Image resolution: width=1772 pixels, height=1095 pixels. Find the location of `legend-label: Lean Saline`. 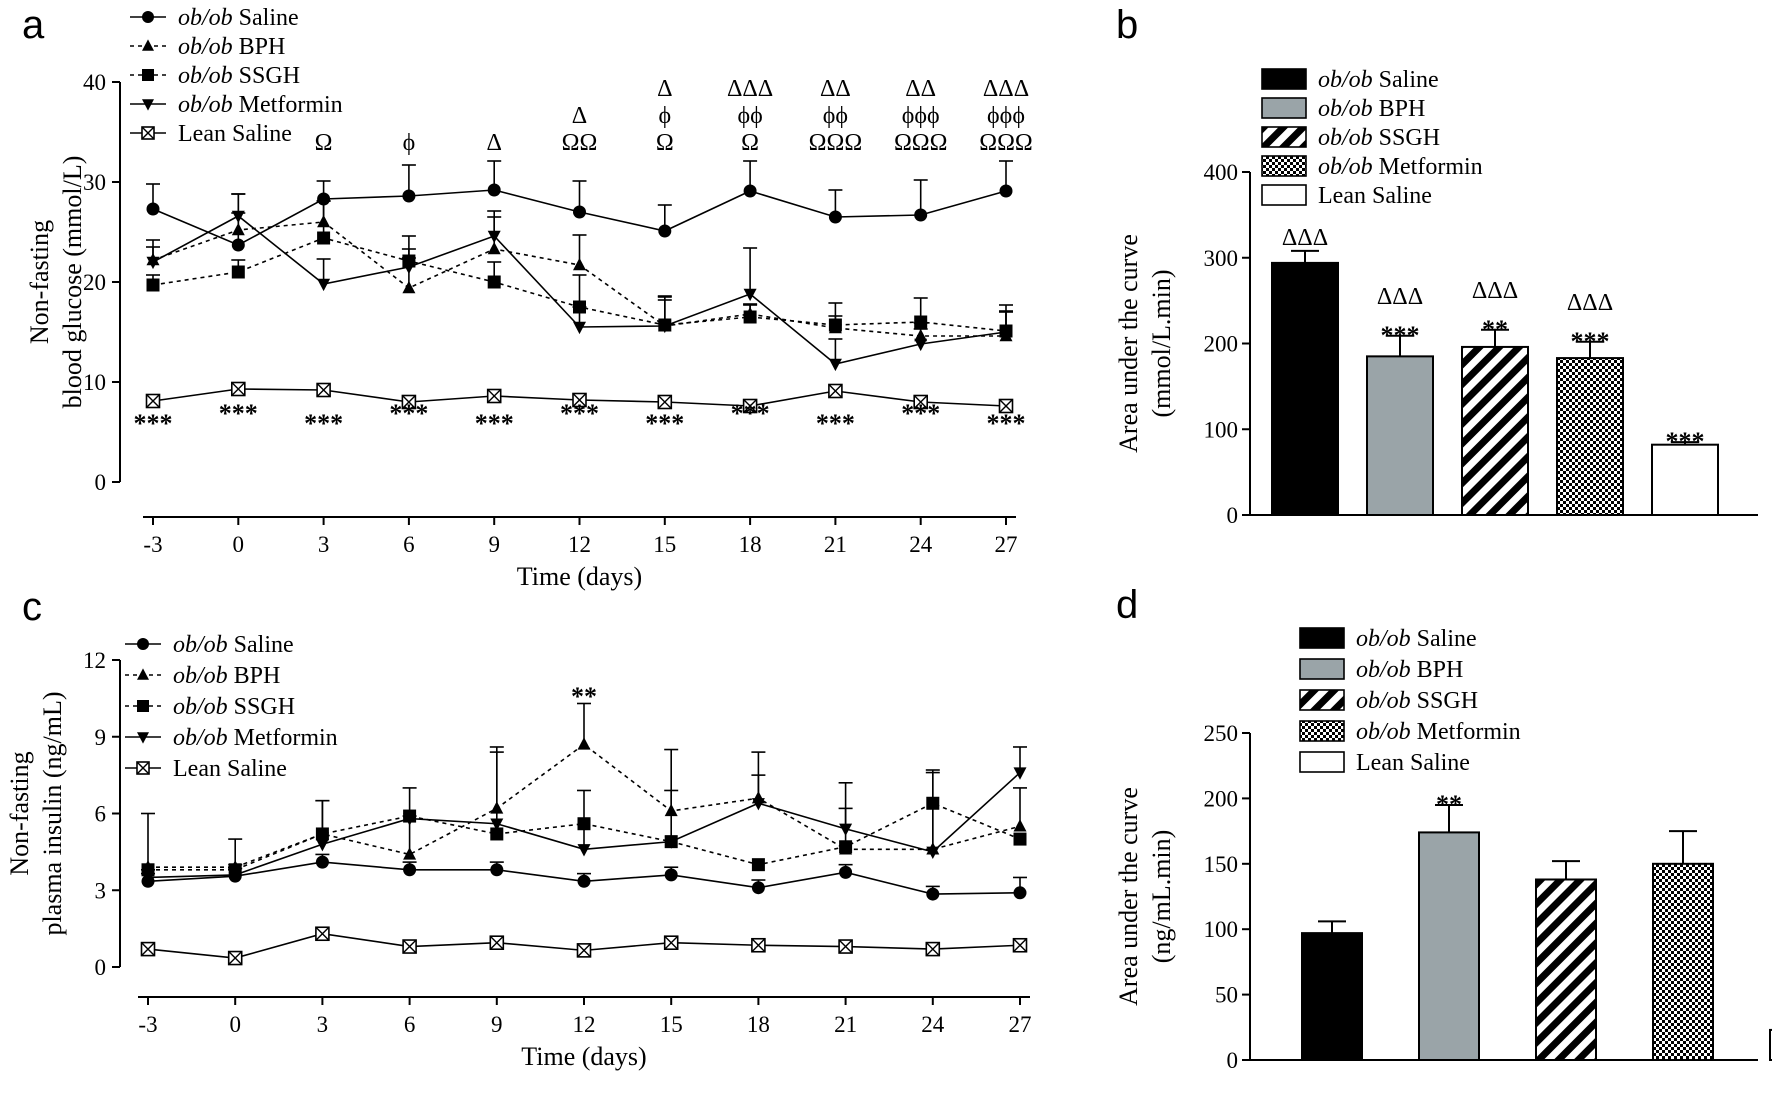

legend-label: Lean Saline is located at coordinates (1375, 196).